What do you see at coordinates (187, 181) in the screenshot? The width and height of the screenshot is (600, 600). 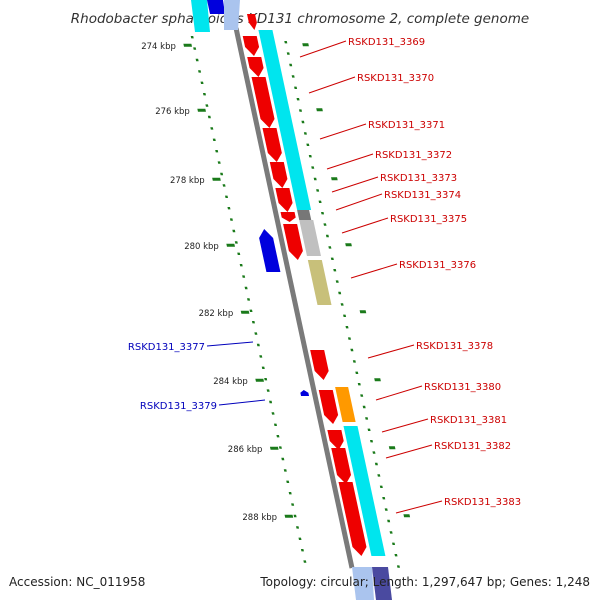 I see `kbp-tick-label: 278 kbp` at bounding box center [187, 181].